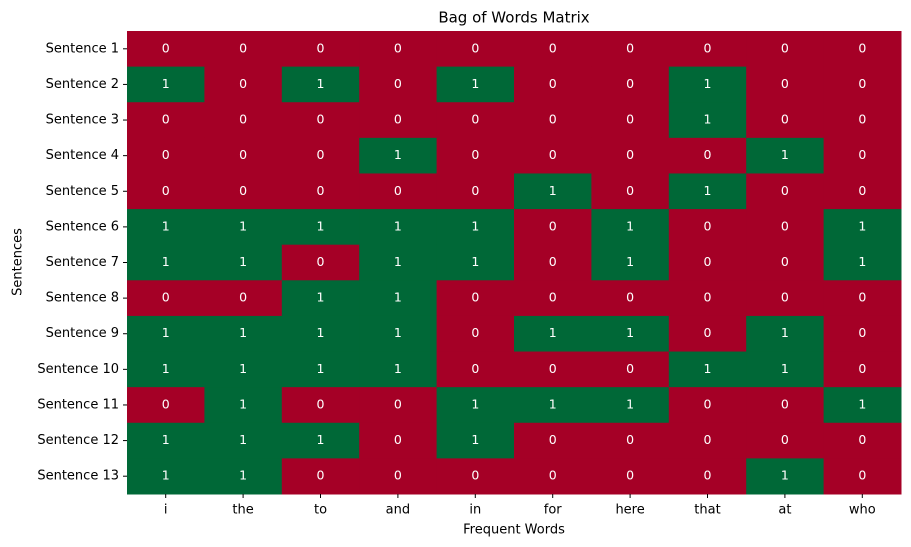  Describe the element at coordinates (82, 120) in the screenshot. I see `y-tick-label: Sentence 3` at that location.